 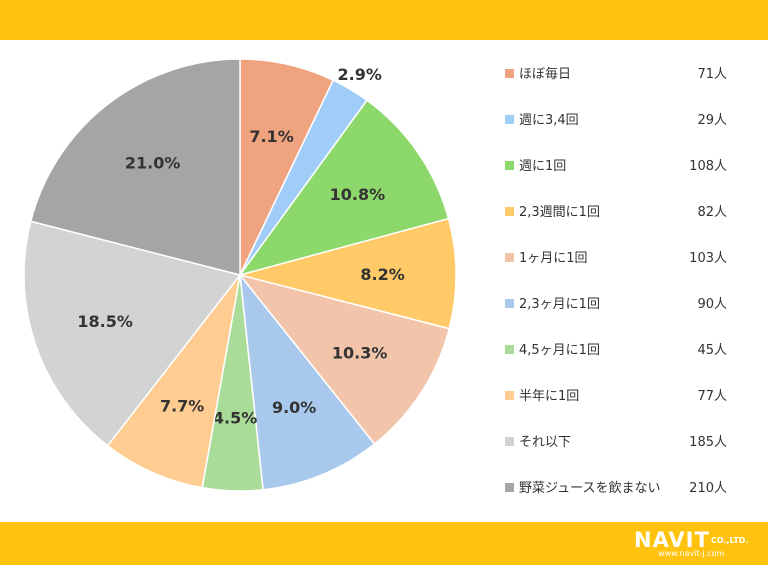 I want to click on slice-label-5: 9.0%, so click(x=294, y=407).